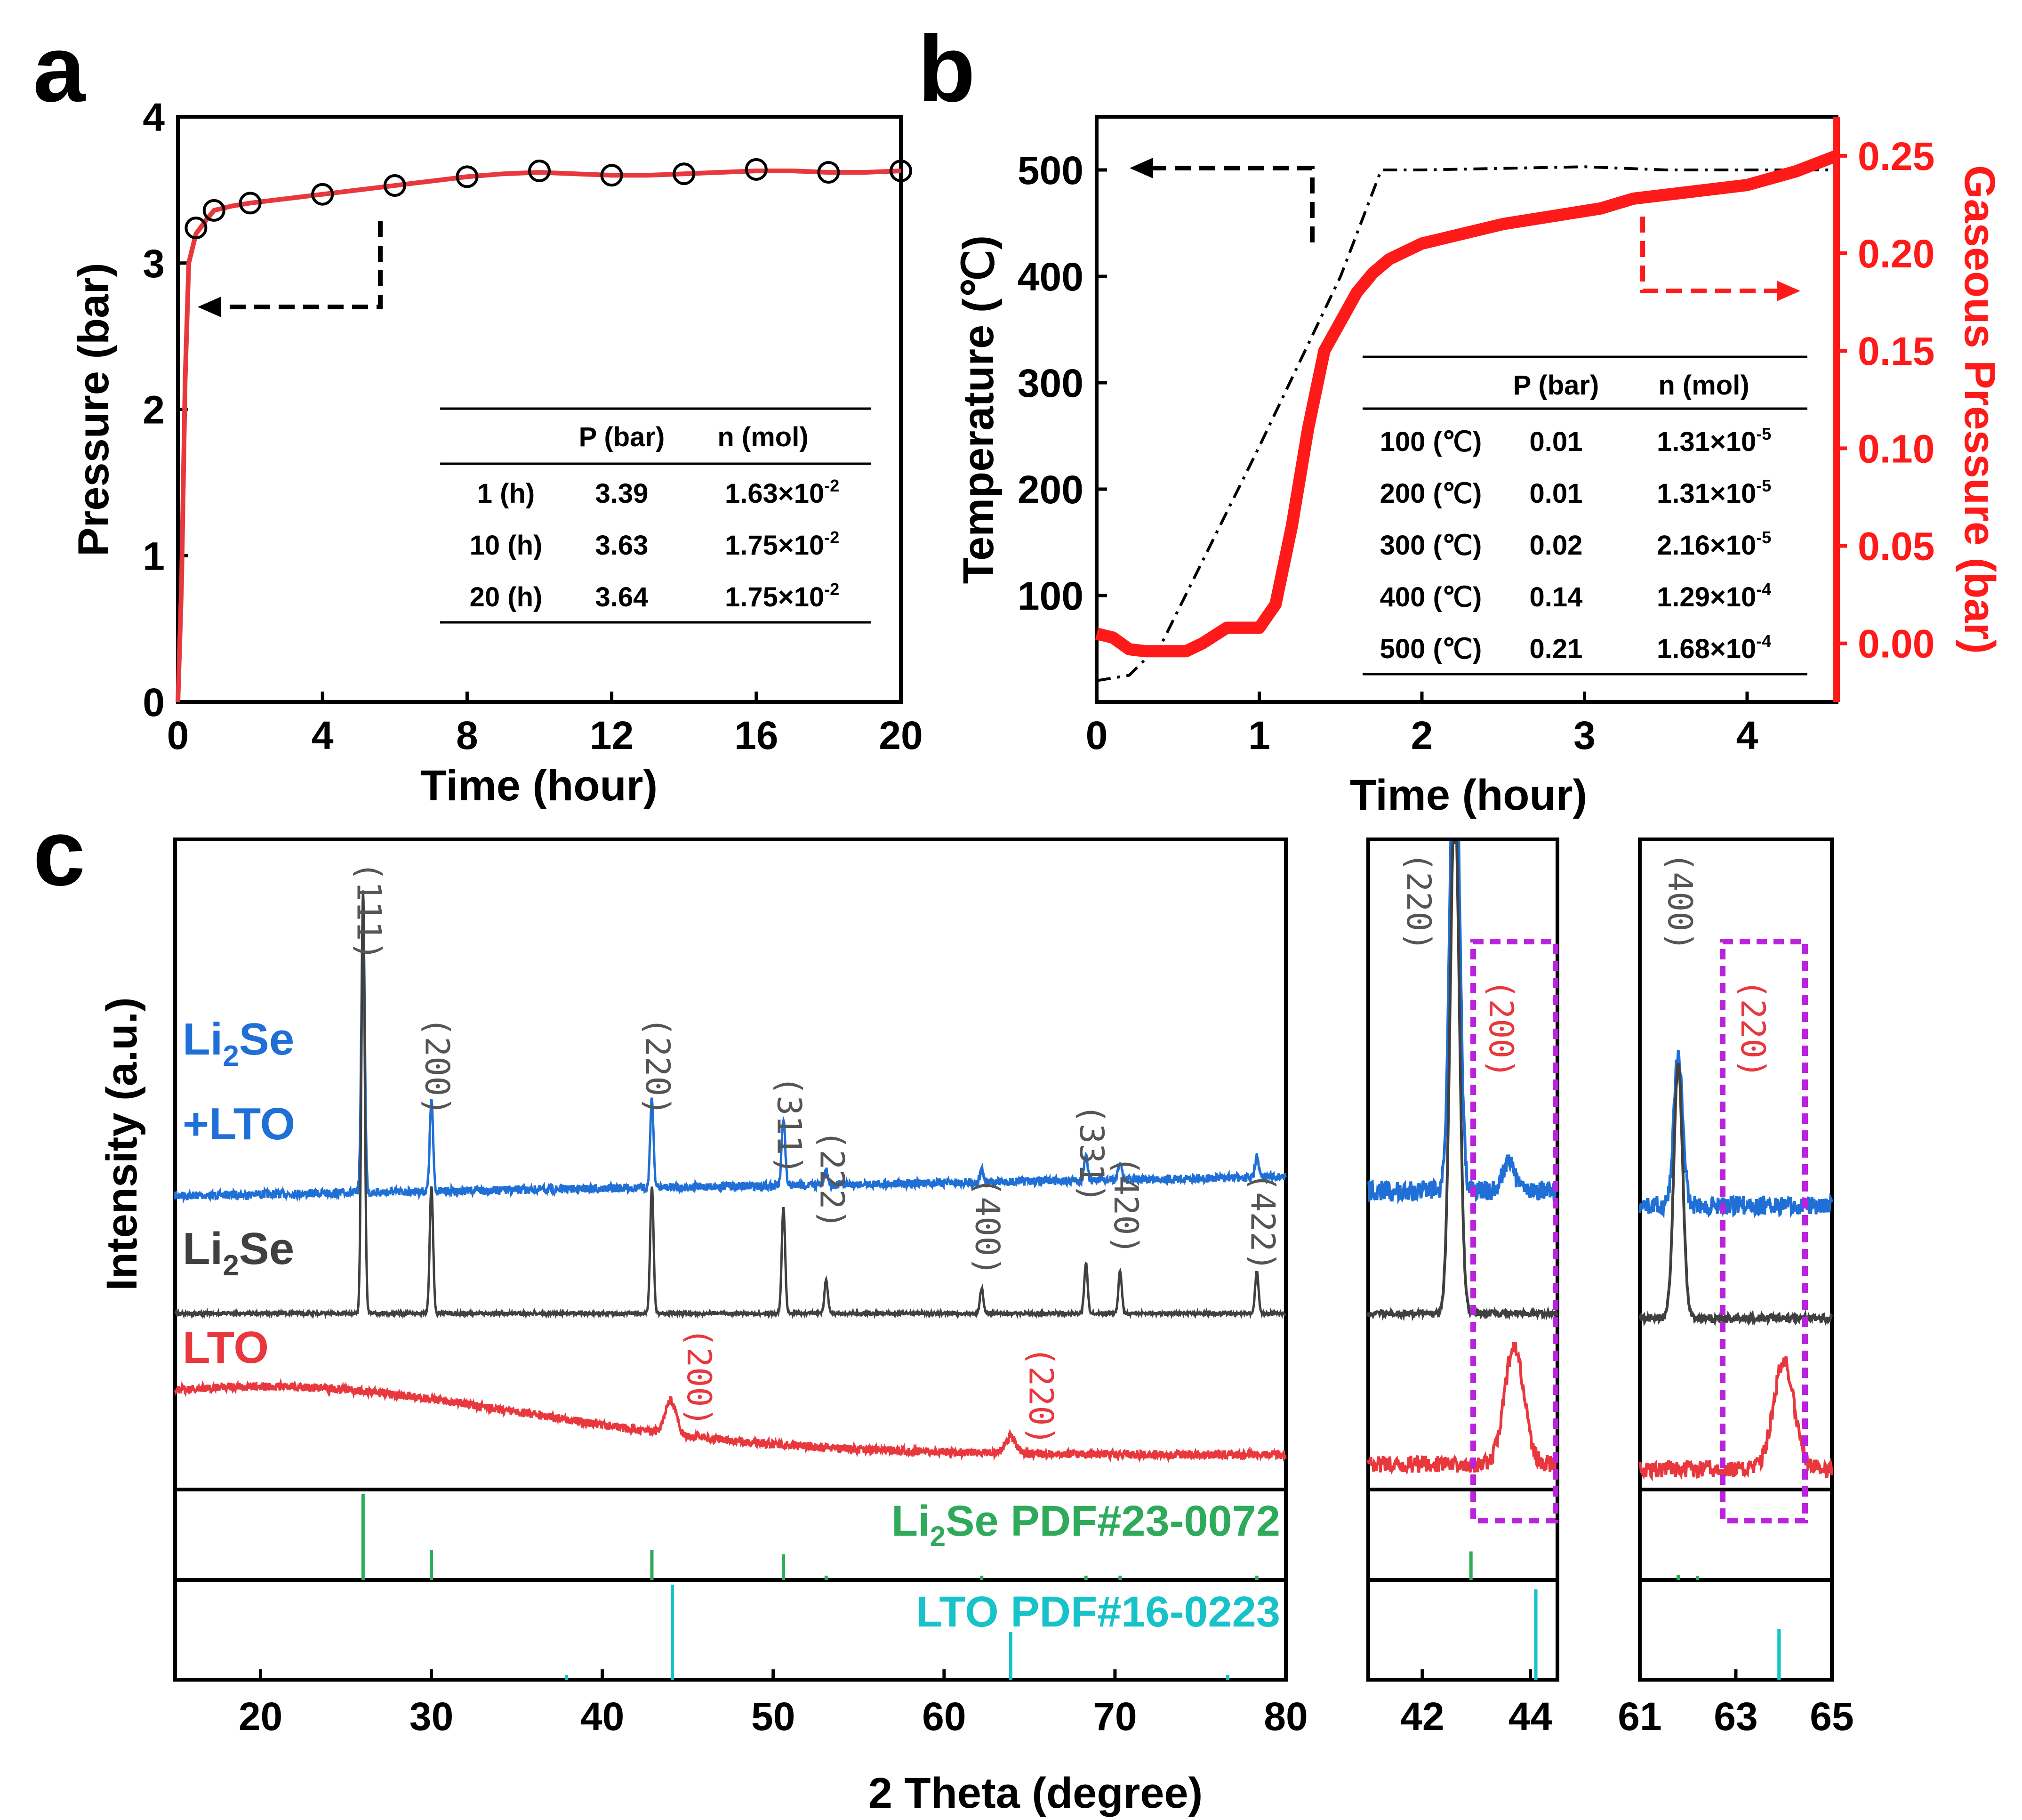  Describe the element at coordinates (1431, 597) in the screenshot. I see `table-b-cell: 400 (℃)` at that location.